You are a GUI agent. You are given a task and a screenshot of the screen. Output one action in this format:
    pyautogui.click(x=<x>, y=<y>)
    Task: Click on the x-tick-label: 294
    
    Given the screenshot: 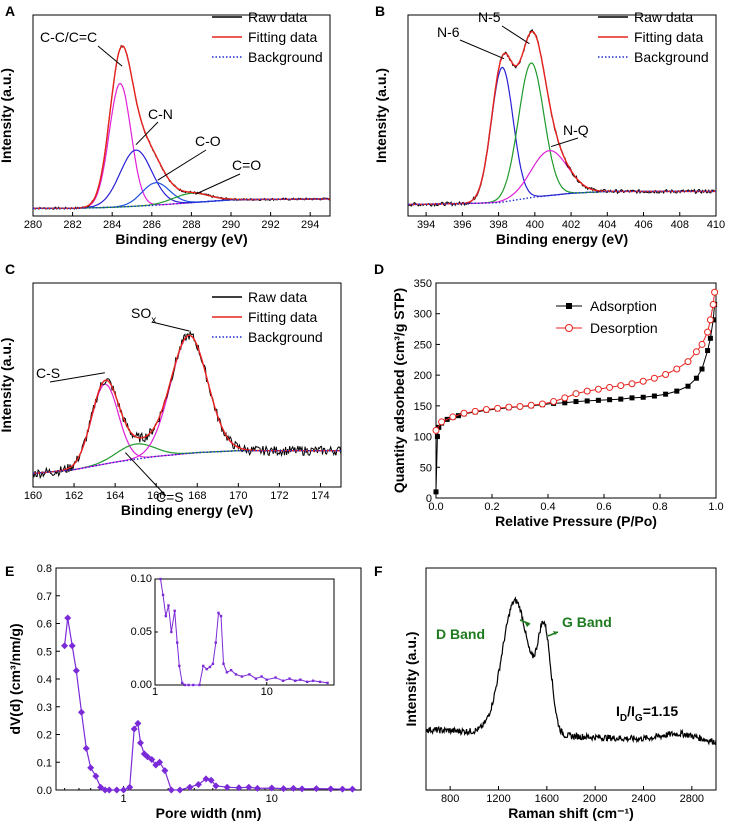 What is the action you would take?
    pyautogui.click(x=310, y=225)
    